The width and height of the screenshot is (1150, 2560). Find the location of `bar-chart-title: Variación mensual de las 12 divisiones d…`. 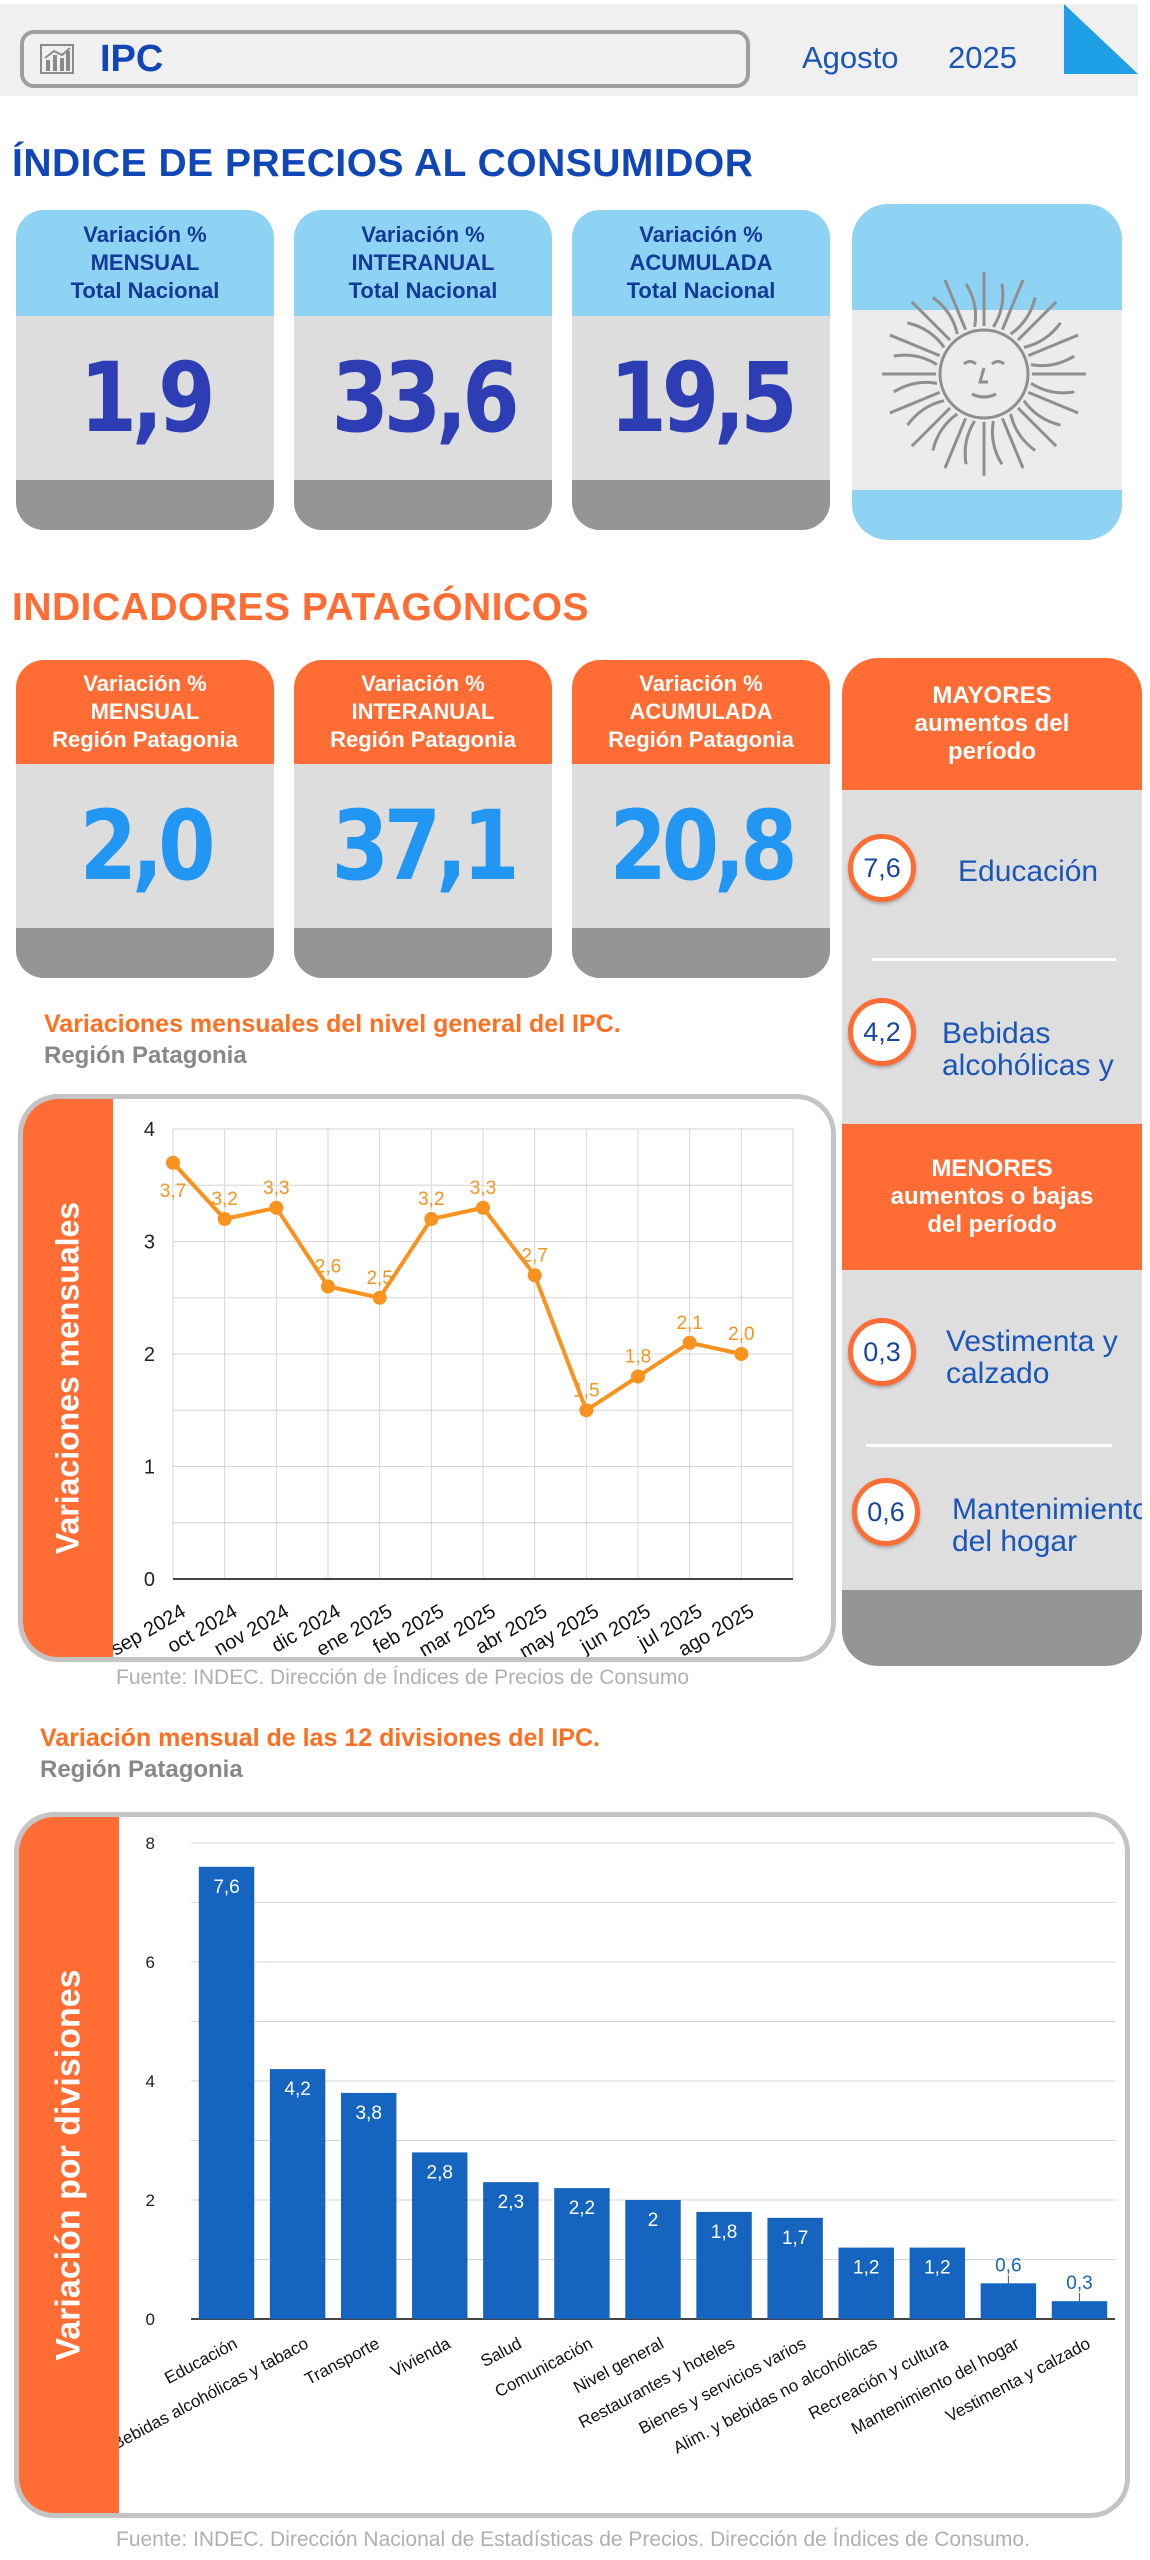

bar-chart-title: Variación mensual de las 12 divisiones d… is located at coordinates (320, 1738).